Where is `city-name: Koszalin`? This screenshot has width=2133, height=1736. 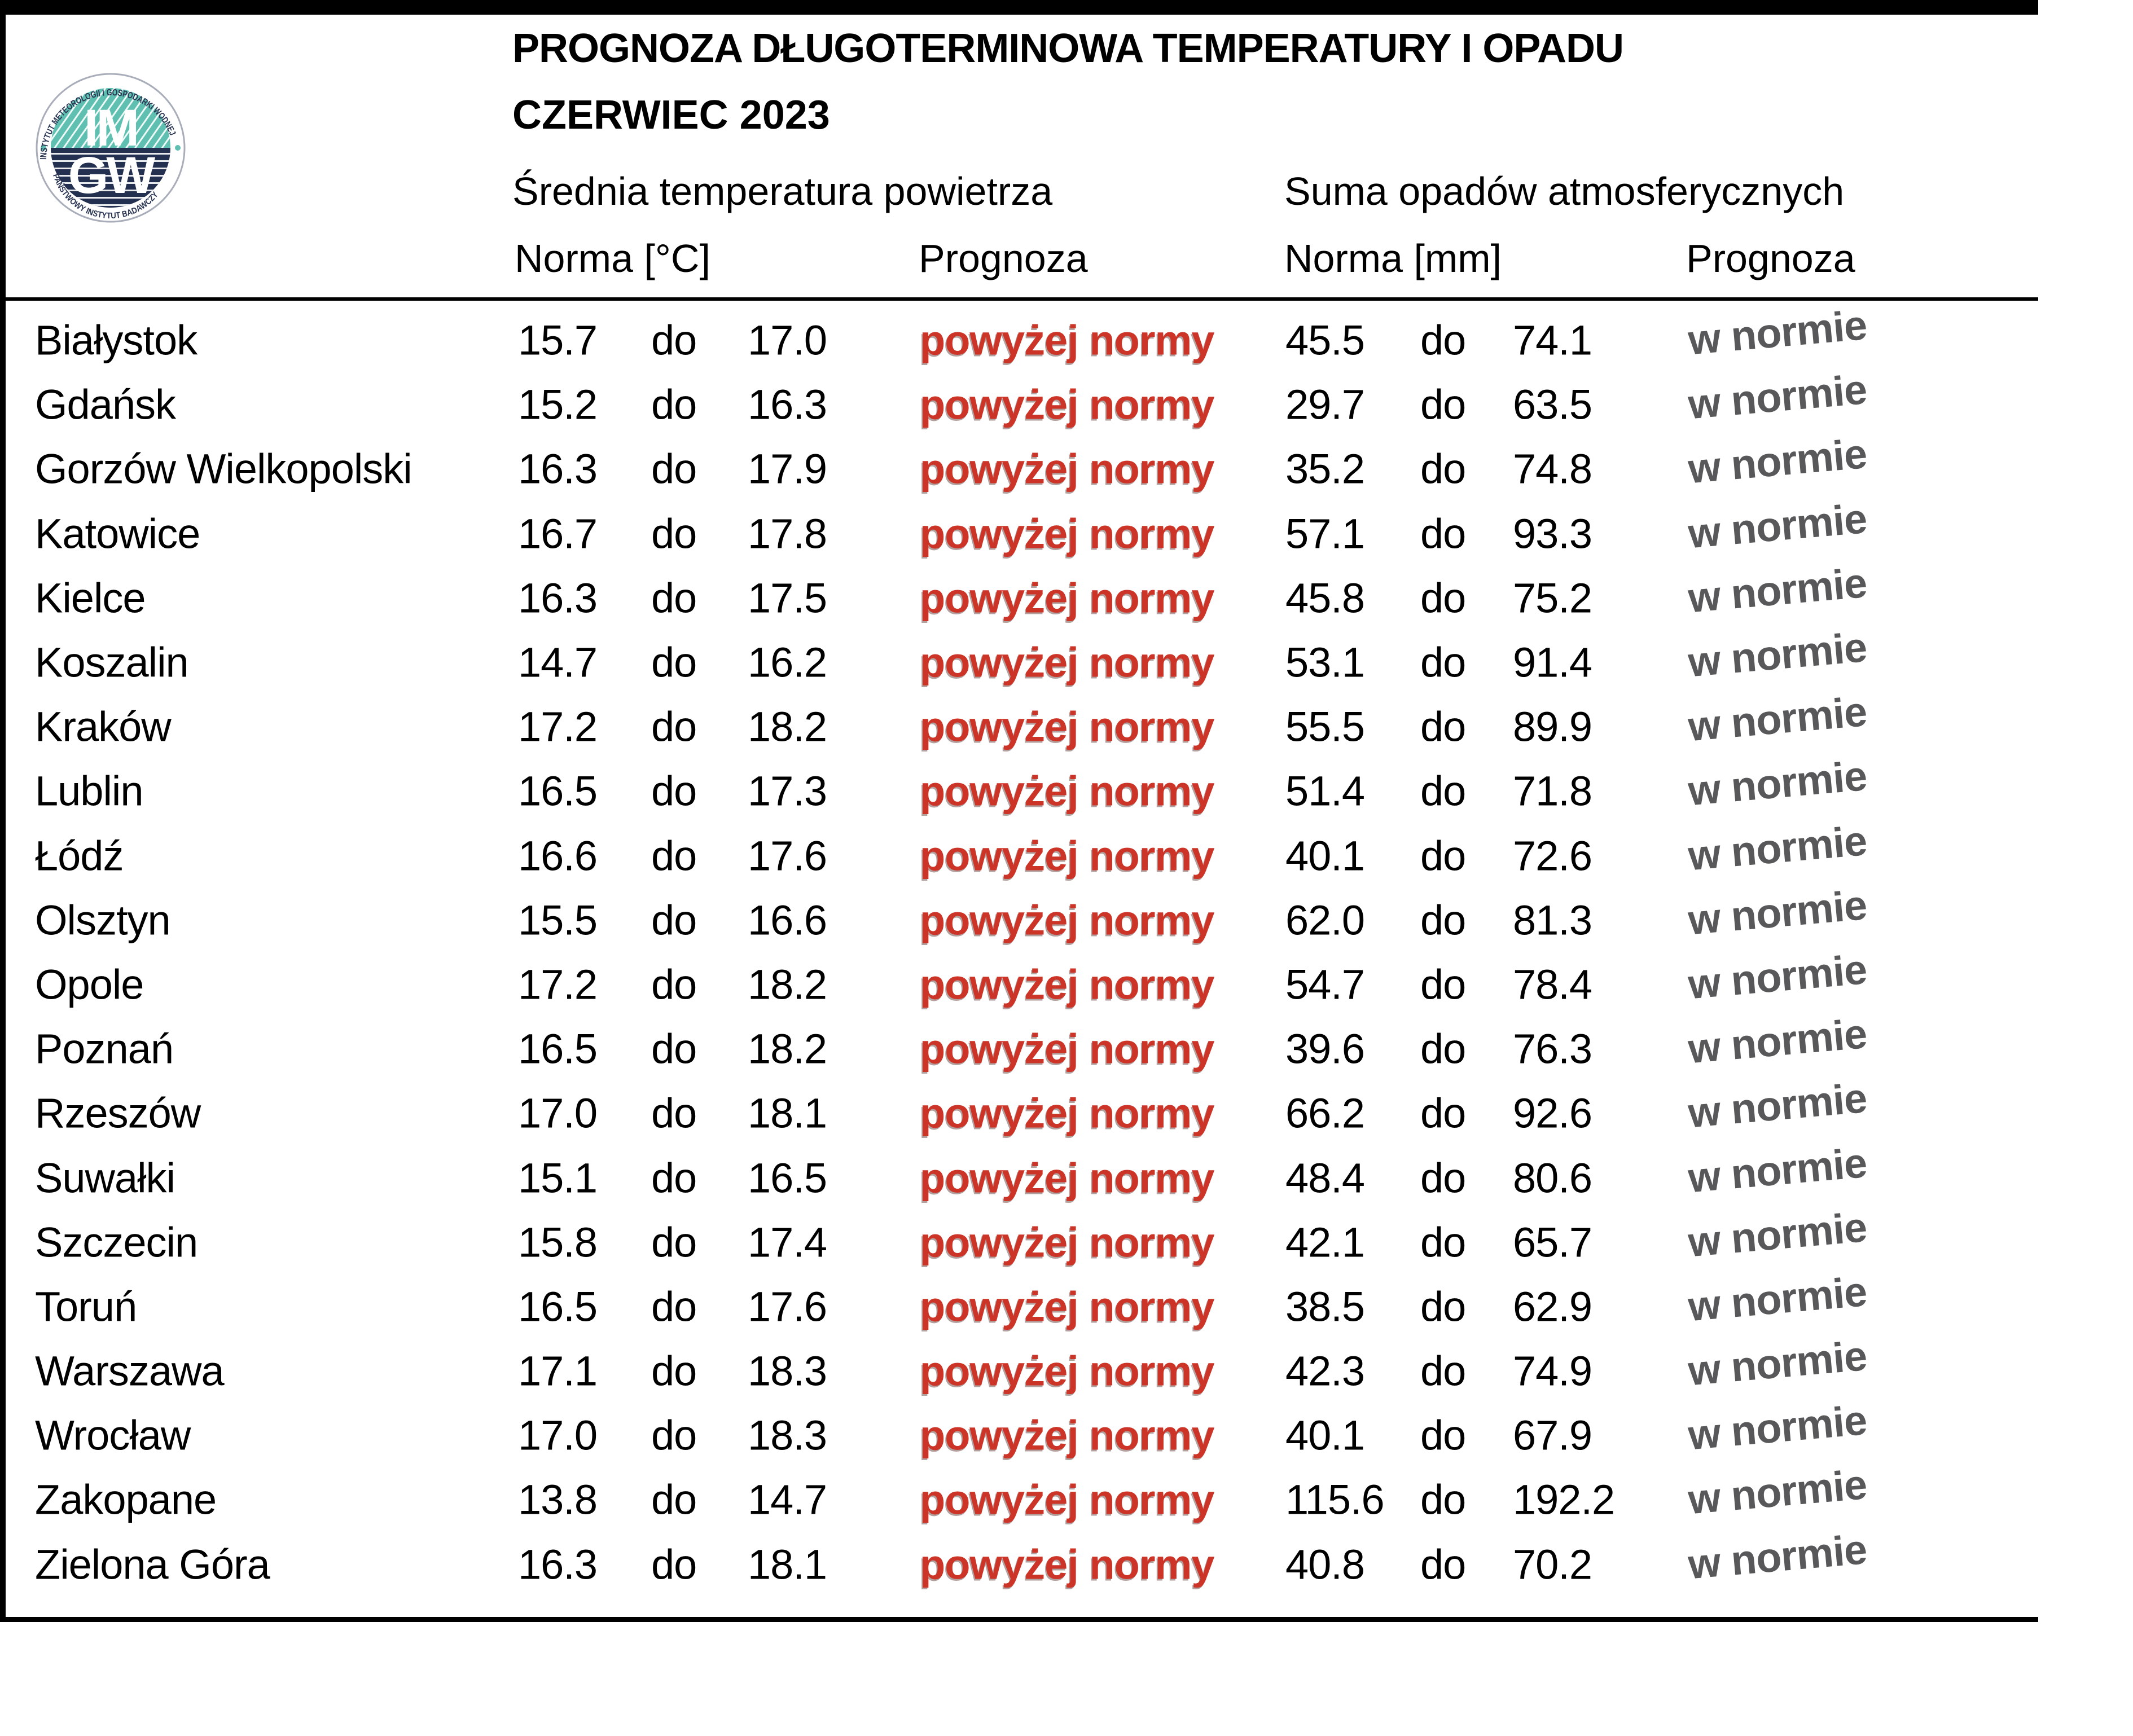
city-name: Koszalin is located at coordinates (112, 662).